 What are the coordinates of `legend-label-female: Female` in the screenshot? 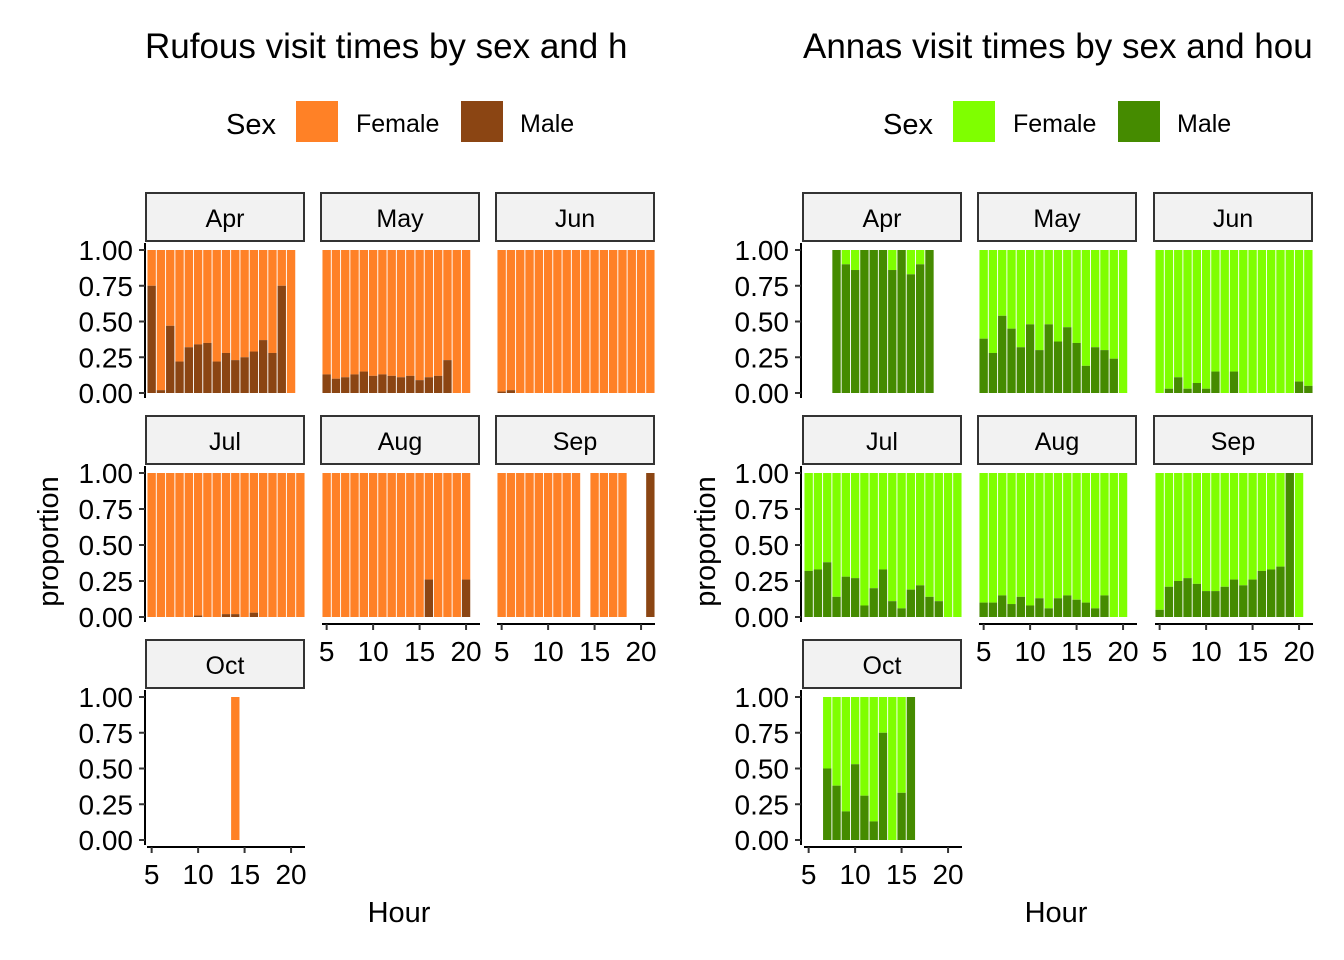 It's located at (1054, 124).